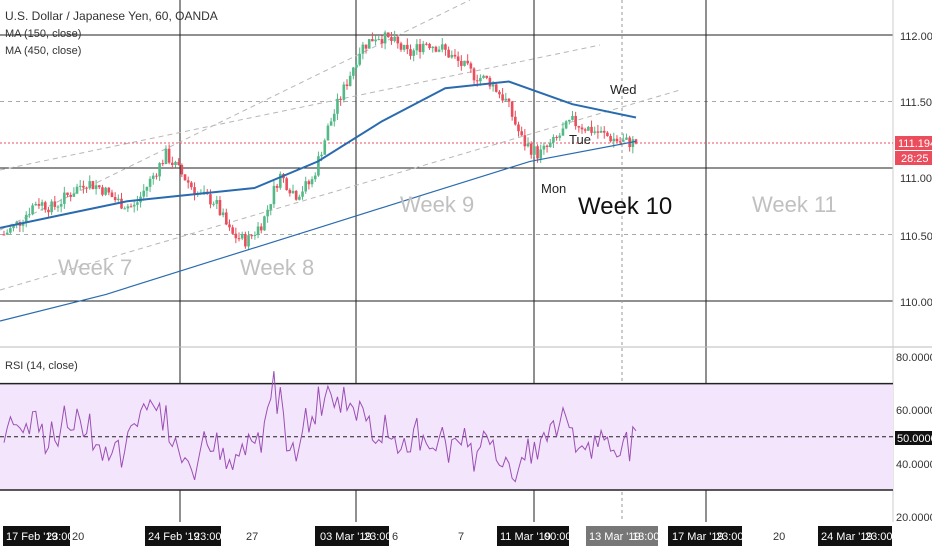 The width and height of the screenshot is (932, 550). What do you see at coordinates (916, 37) in the screenshot?
I see `price-tick-112: 112.000` at bounding box center [916, 37].